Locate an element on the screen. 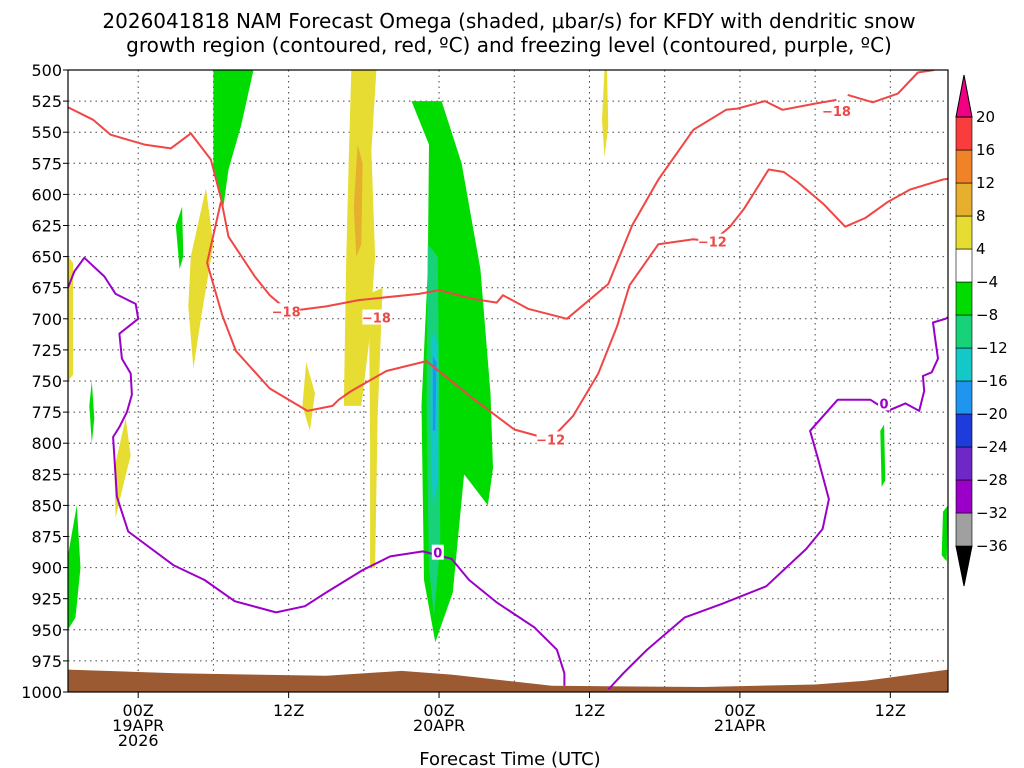 Image resolution: width=1024 pixels, height=768 pixels. y-tick-label: 600 is located at coordinates (46, 194).